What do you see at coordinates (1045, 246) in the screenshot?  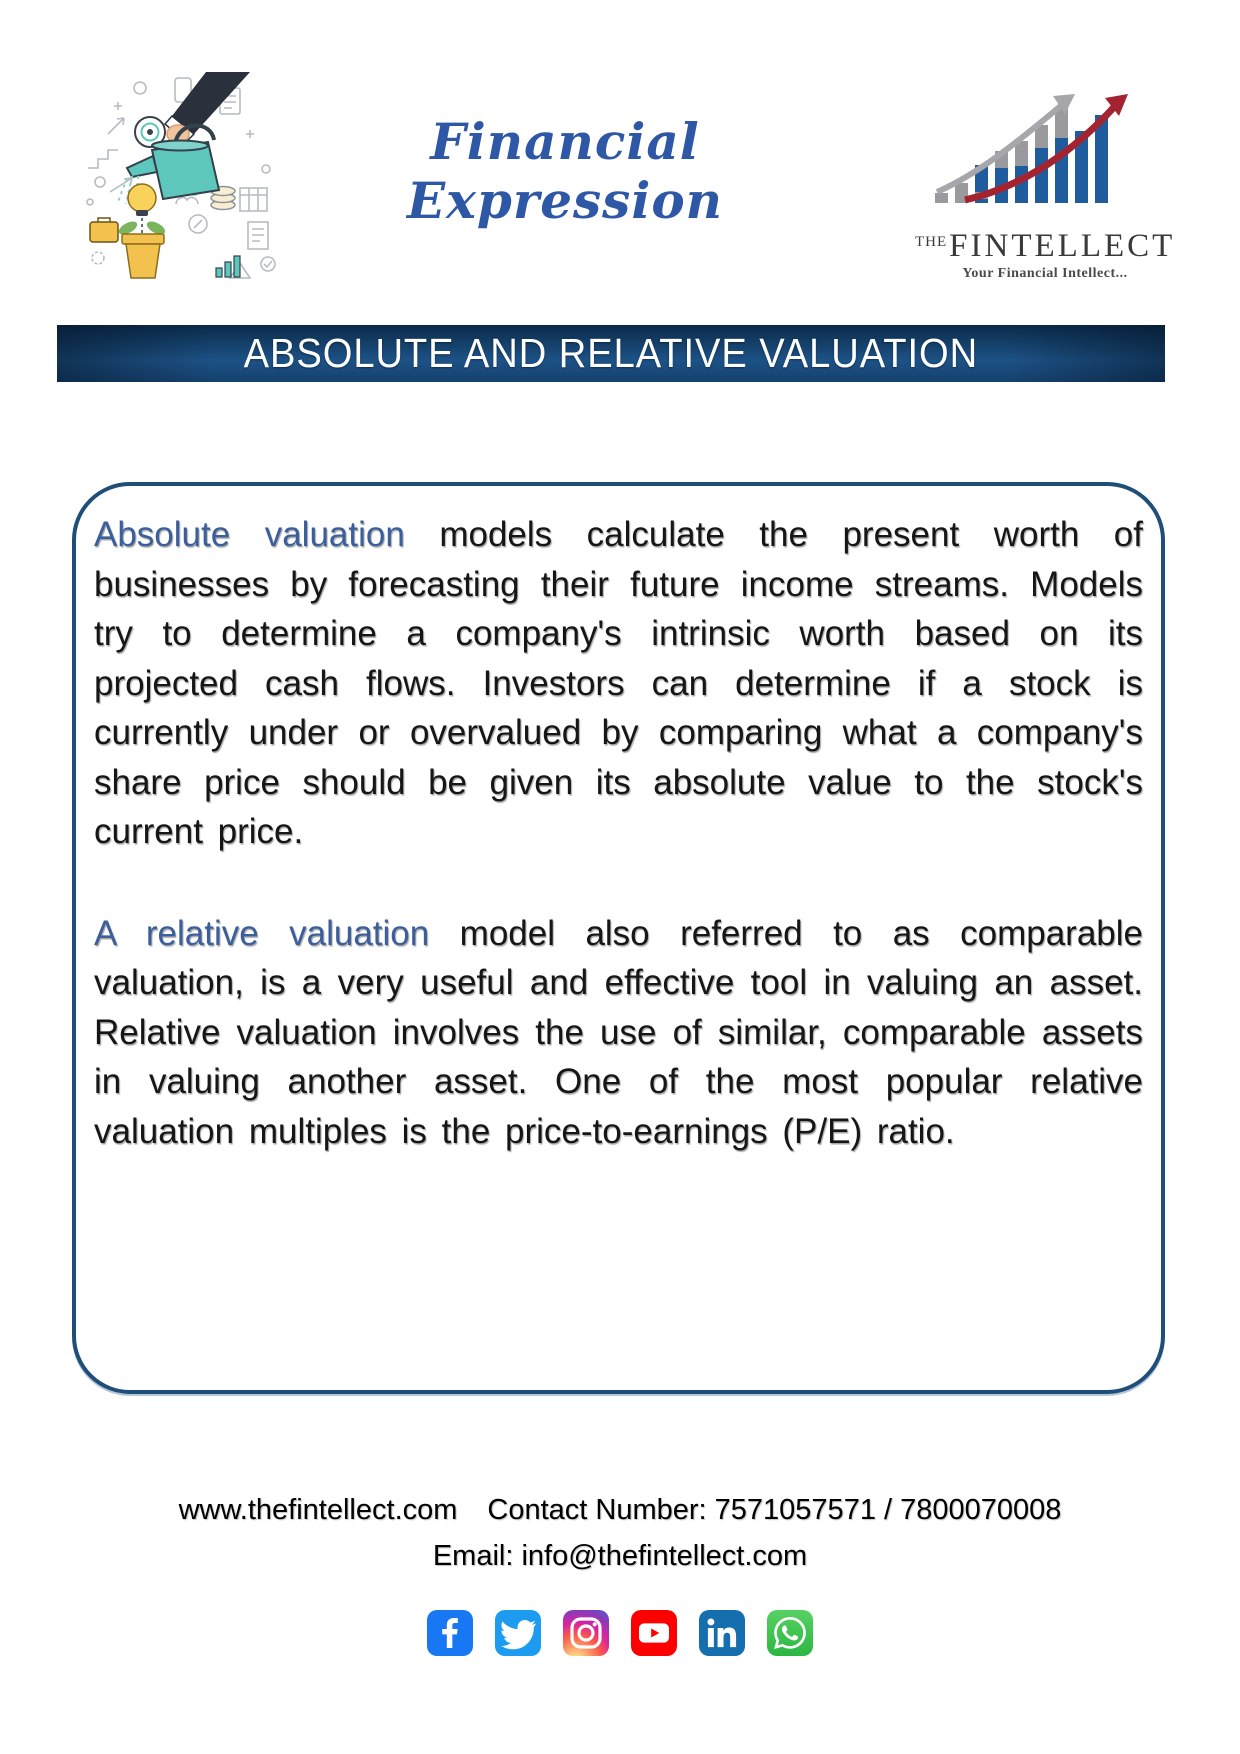 I see `brand-name: THEFINTELLECT` at bounding box center [1045, 246].